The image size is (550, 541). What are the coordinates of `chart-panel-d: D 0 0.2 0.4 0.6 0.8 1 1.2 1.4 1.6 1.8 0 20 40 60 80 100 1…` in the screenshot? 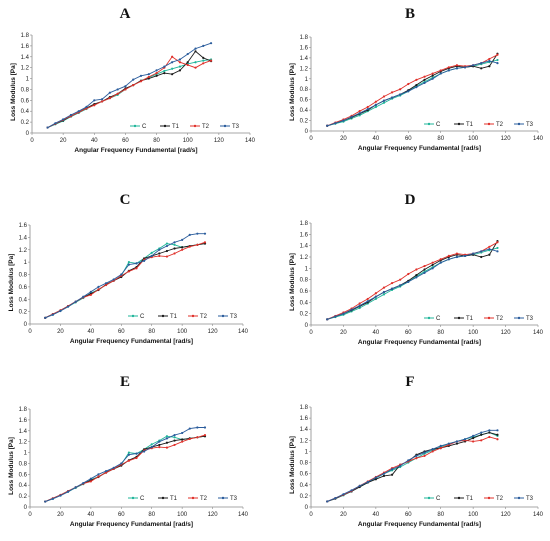 It's located at (416, 269).